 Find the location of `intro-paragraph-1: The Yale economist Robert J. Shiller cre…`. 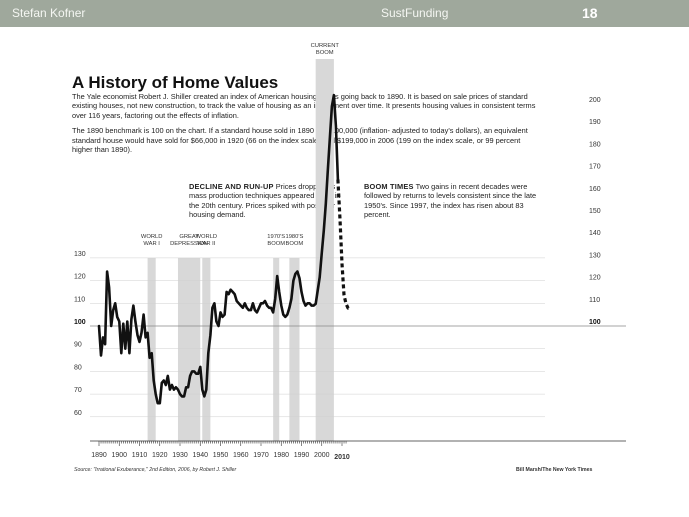

intro-paragraph-1: The Yale economist Robert J. Shiller cre… is located at coordinates (304, 106).